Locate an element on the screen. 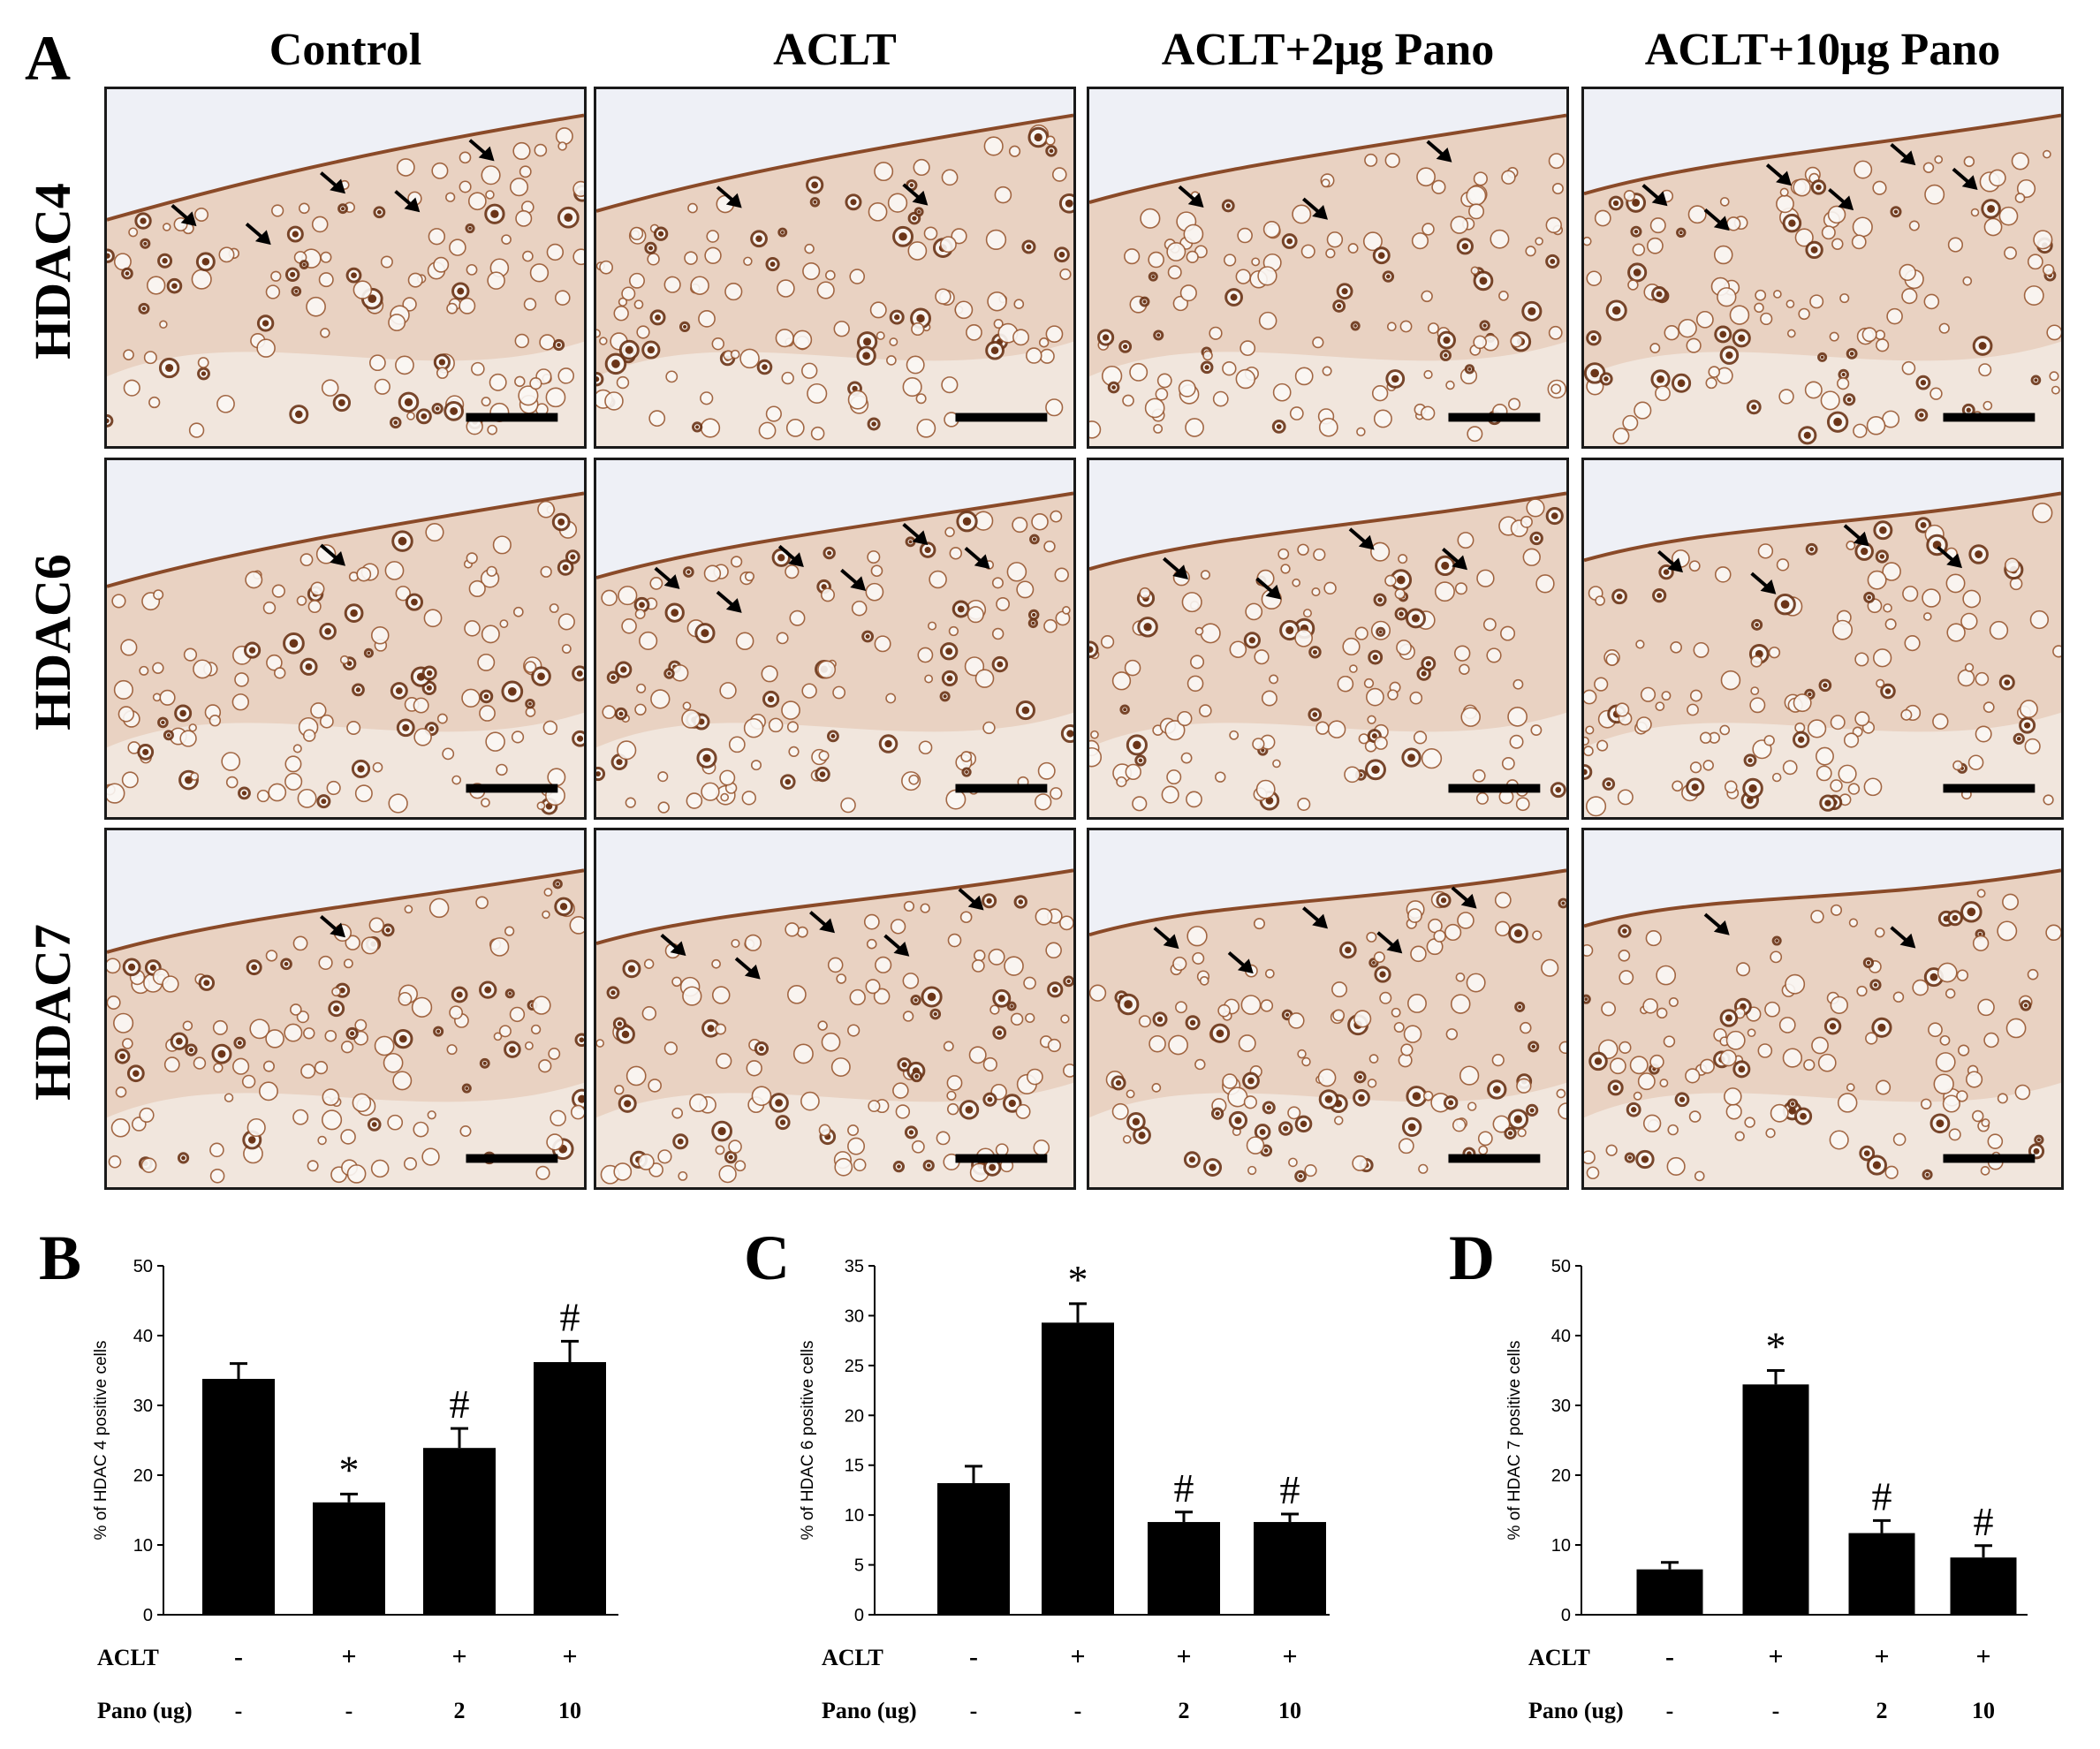  pano-value: 2 is located at coordinates (460, 1710).